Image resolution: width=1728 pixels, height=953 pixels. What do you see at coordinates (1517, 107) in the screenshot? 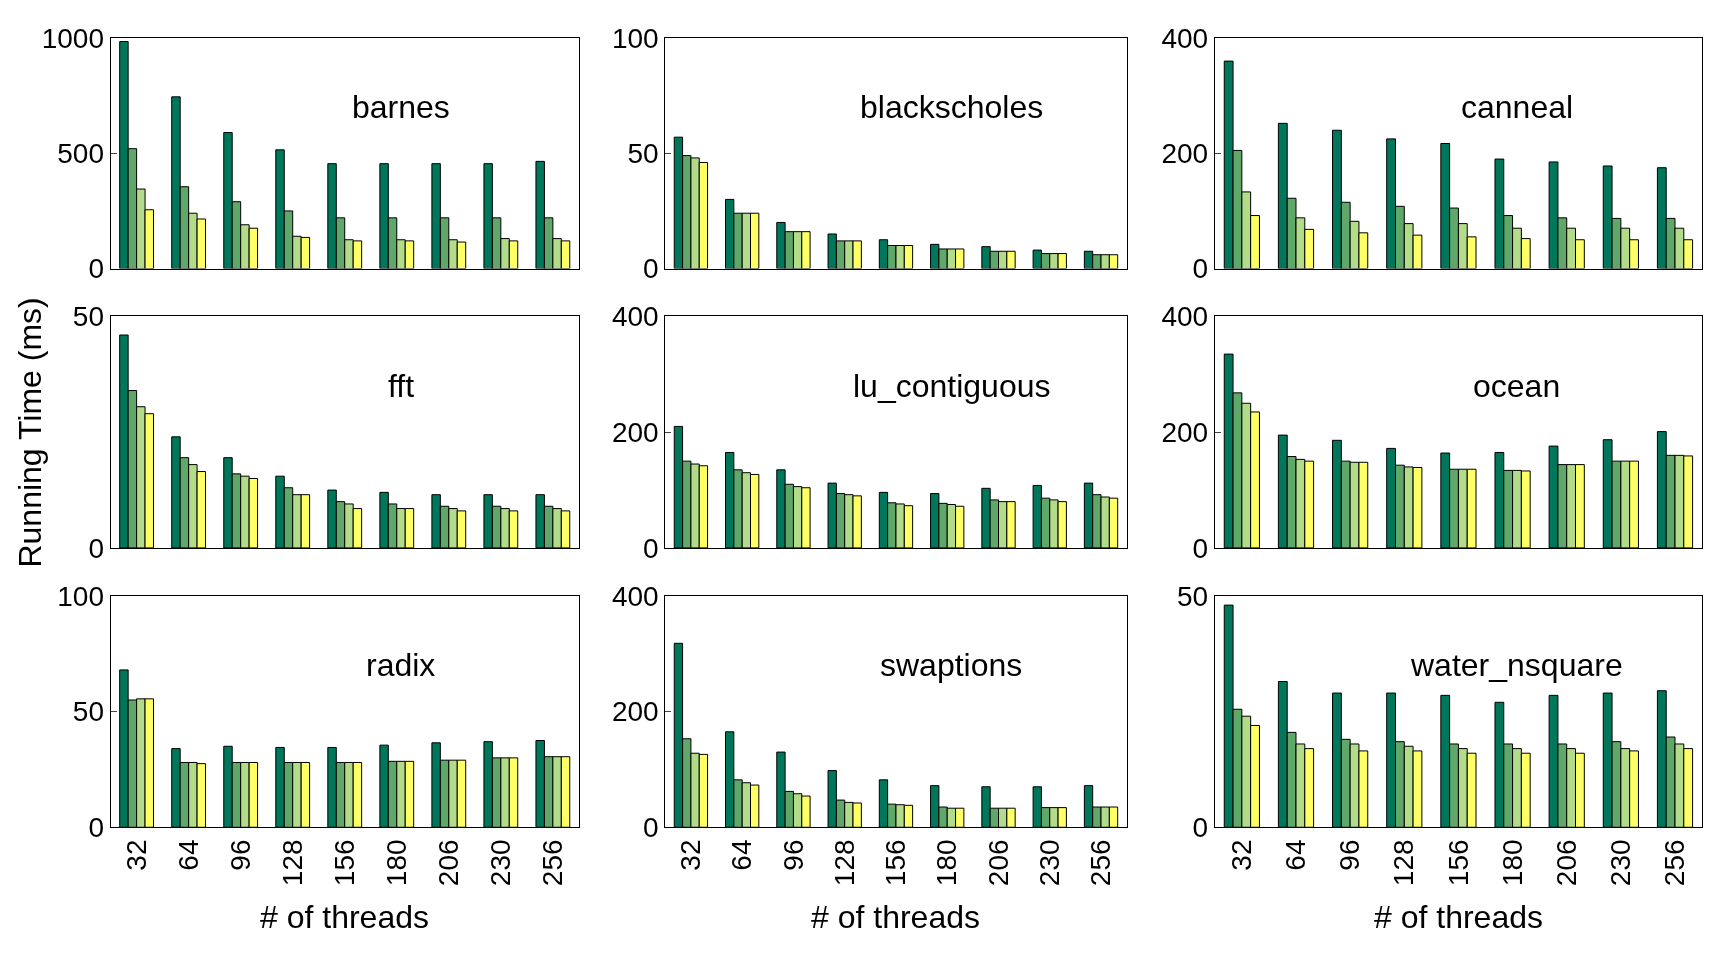
I see `text: canneal` at bounding box center [1517, 107].